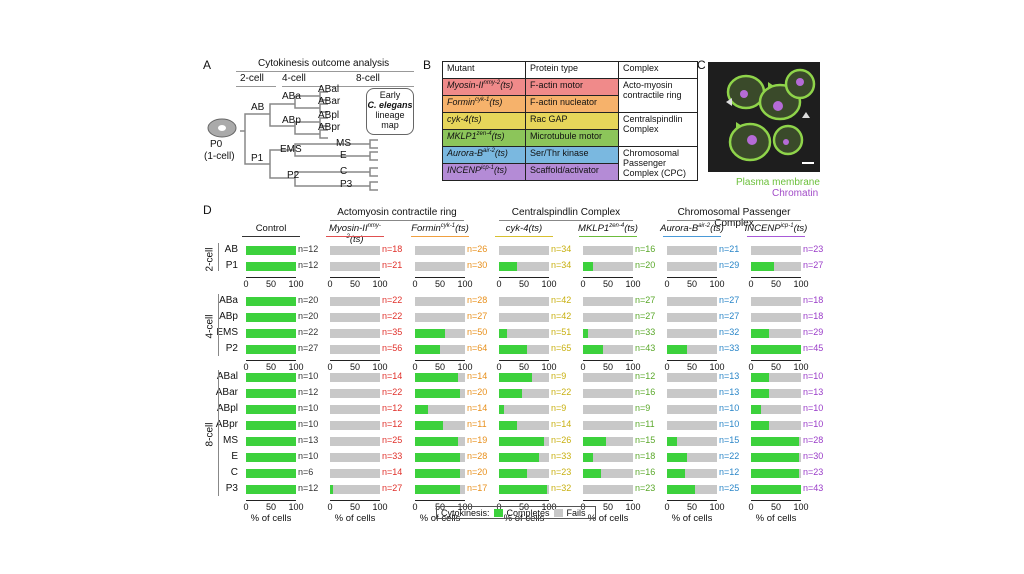 The image size is (1024, 574). What do you see at coordinates (561, 332) in the screenshot?
I see `n-label-3-EMS: n=51` at bounding box center [561, 332].